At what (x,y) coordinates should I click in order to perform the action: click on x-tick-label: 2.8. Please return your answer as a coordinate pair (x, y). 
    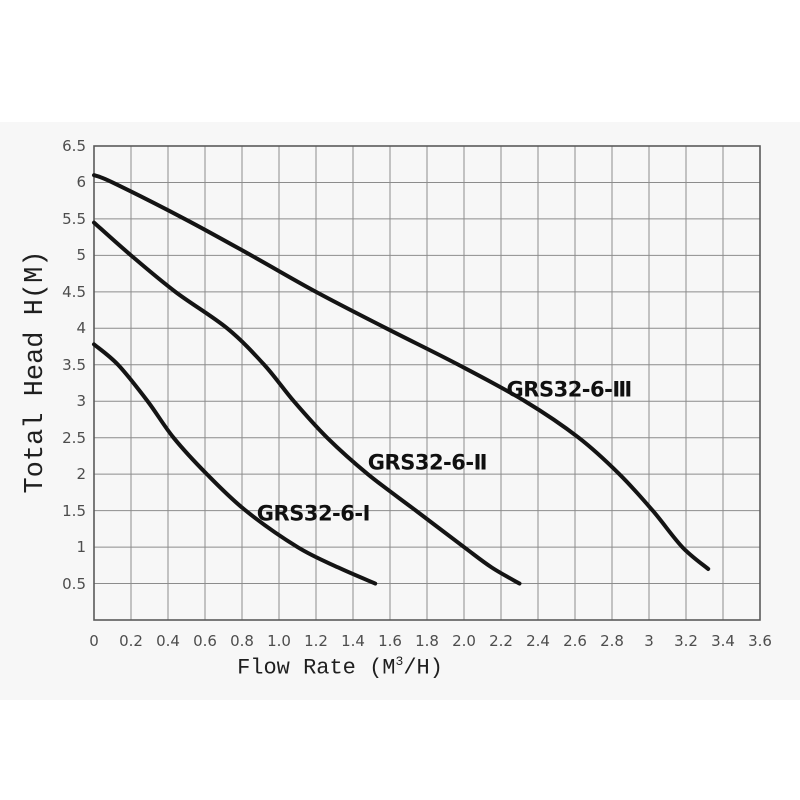
    Looking at the image, I should click on (612, 641).